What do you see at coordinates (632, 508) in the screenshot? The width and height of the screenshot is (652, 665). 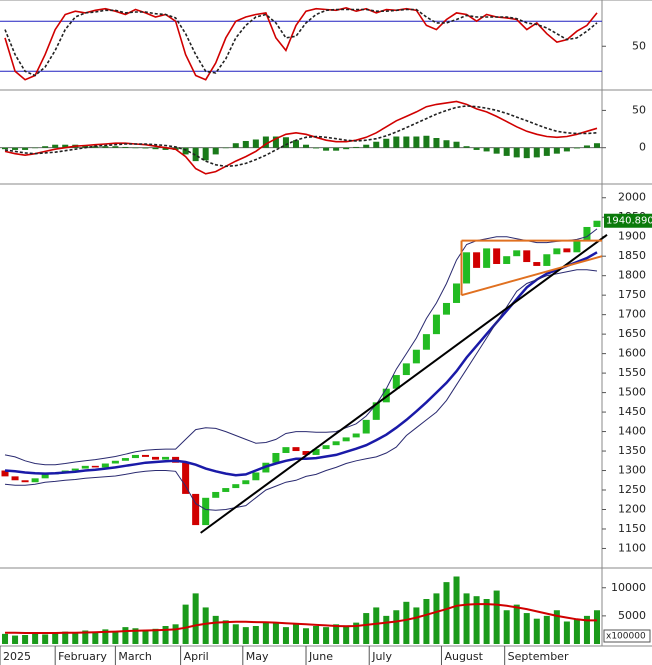 I see `y-tick-label: 1200` at bounding box center [632, 508].